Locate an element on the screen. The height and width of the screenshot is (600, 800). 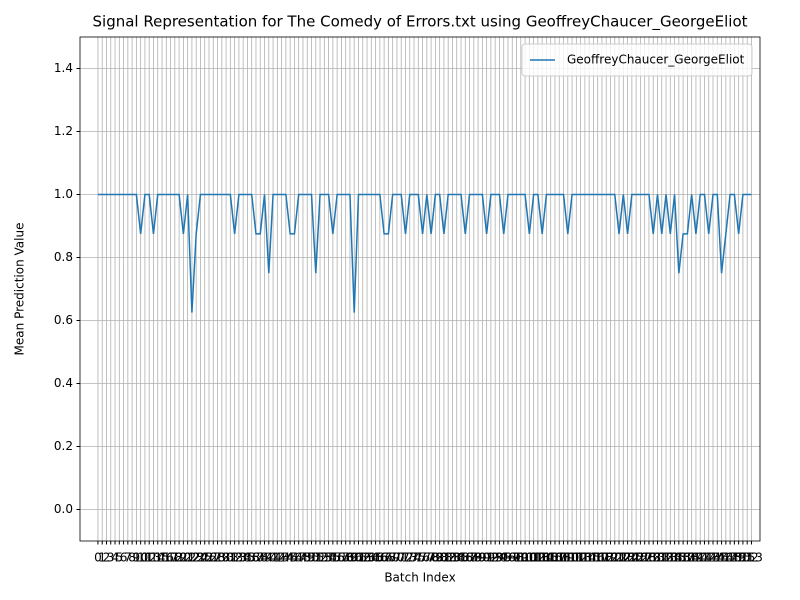
x-tick-label: 1 is located at coordinates (102, 558).